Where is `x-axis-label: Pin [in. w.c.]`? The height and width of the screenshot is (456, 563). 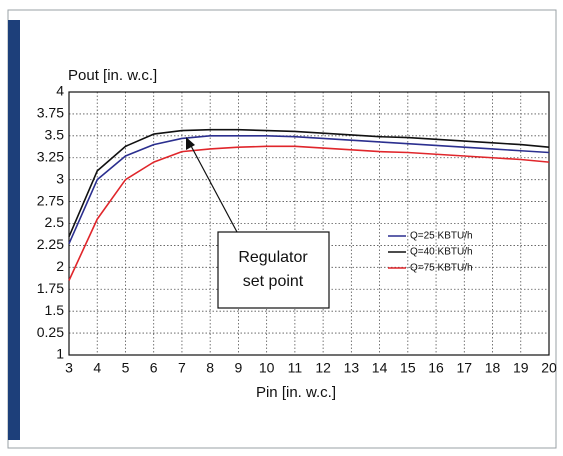 x-axis-label: Pin [in. w.c.] is located at coordinates (296, 392).